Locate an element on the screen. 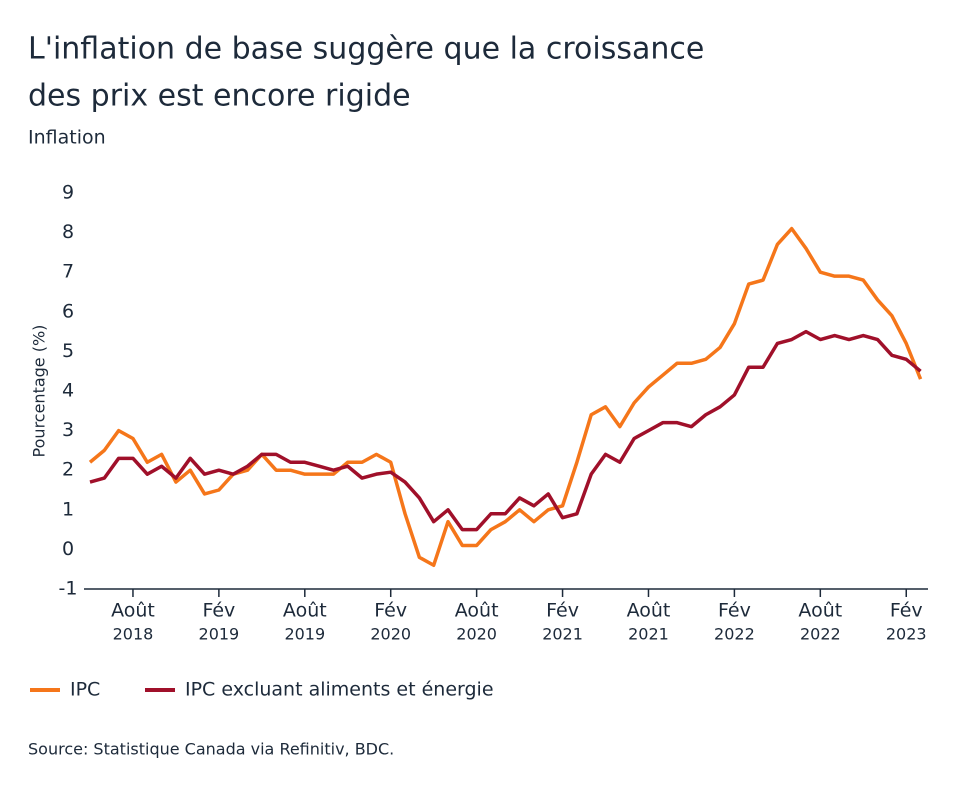  y-tick-label: 0 is located at coordinates (68, 549).